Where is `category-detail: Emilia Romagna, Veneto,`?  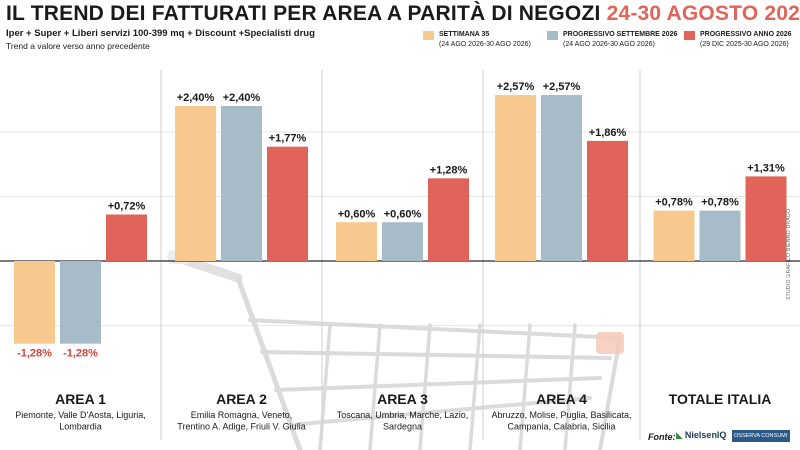
category-detail: Emilia Romagna, Veneto, is located at coordinates (242, 415).